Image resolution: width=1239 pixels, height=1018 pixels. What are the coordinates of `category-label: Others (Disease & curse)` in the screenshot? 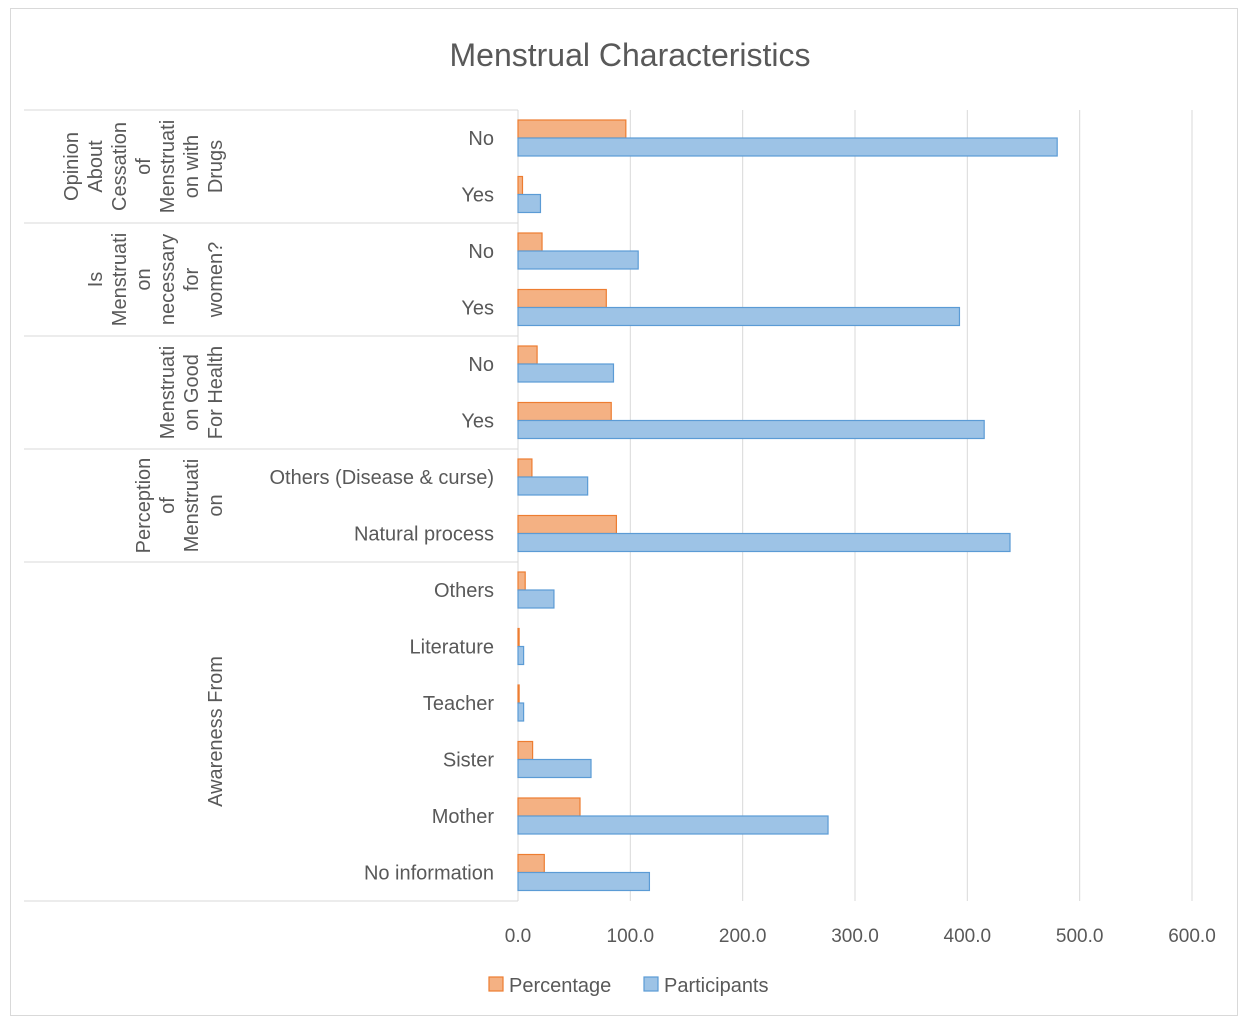 It's located at (381, 478).